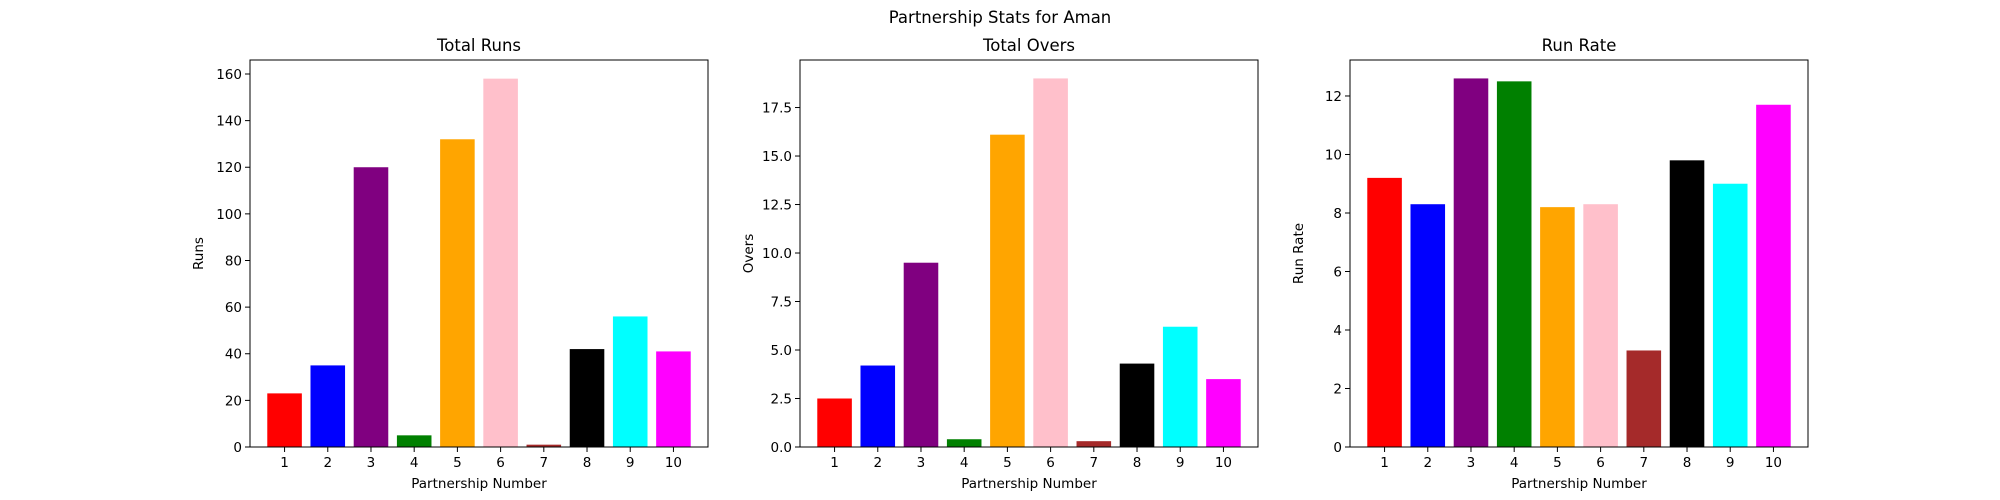  I want to click on y-axis-label: Runs, so click(199, 253).